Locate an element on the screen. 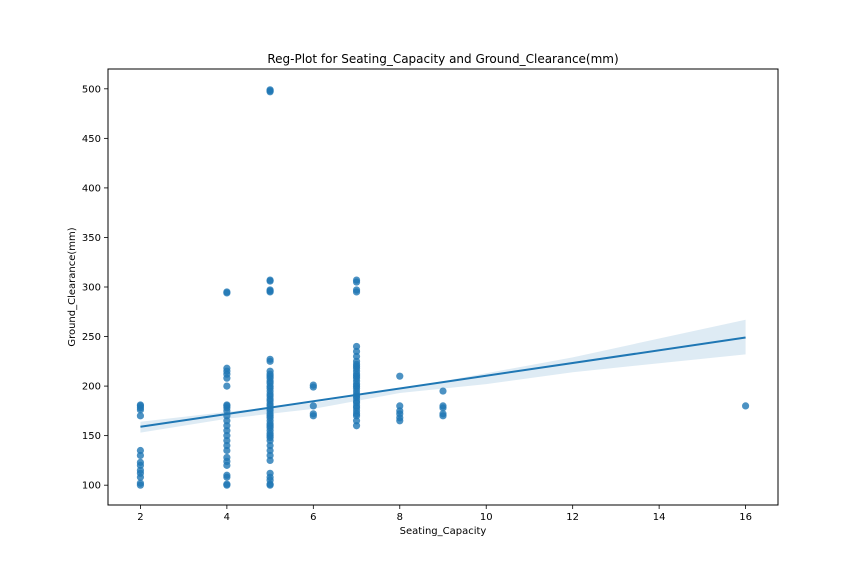  x-tick-label: 16 is located at coordinates (745, 517).